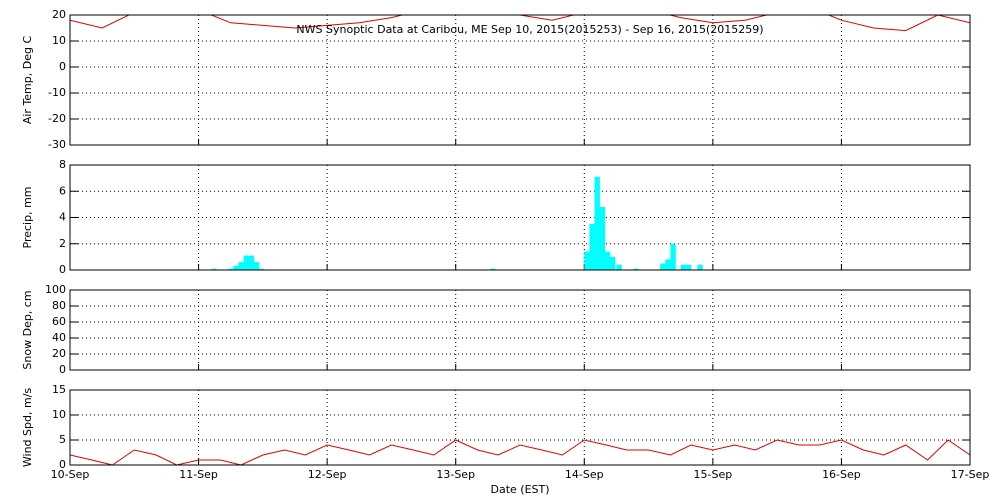 The height and width of the screenshot is (500, 1000). Describe the element at coordinates (27, 329) in the screenshot. I see `y-axis-label: Snow Dep, cm` at that location.